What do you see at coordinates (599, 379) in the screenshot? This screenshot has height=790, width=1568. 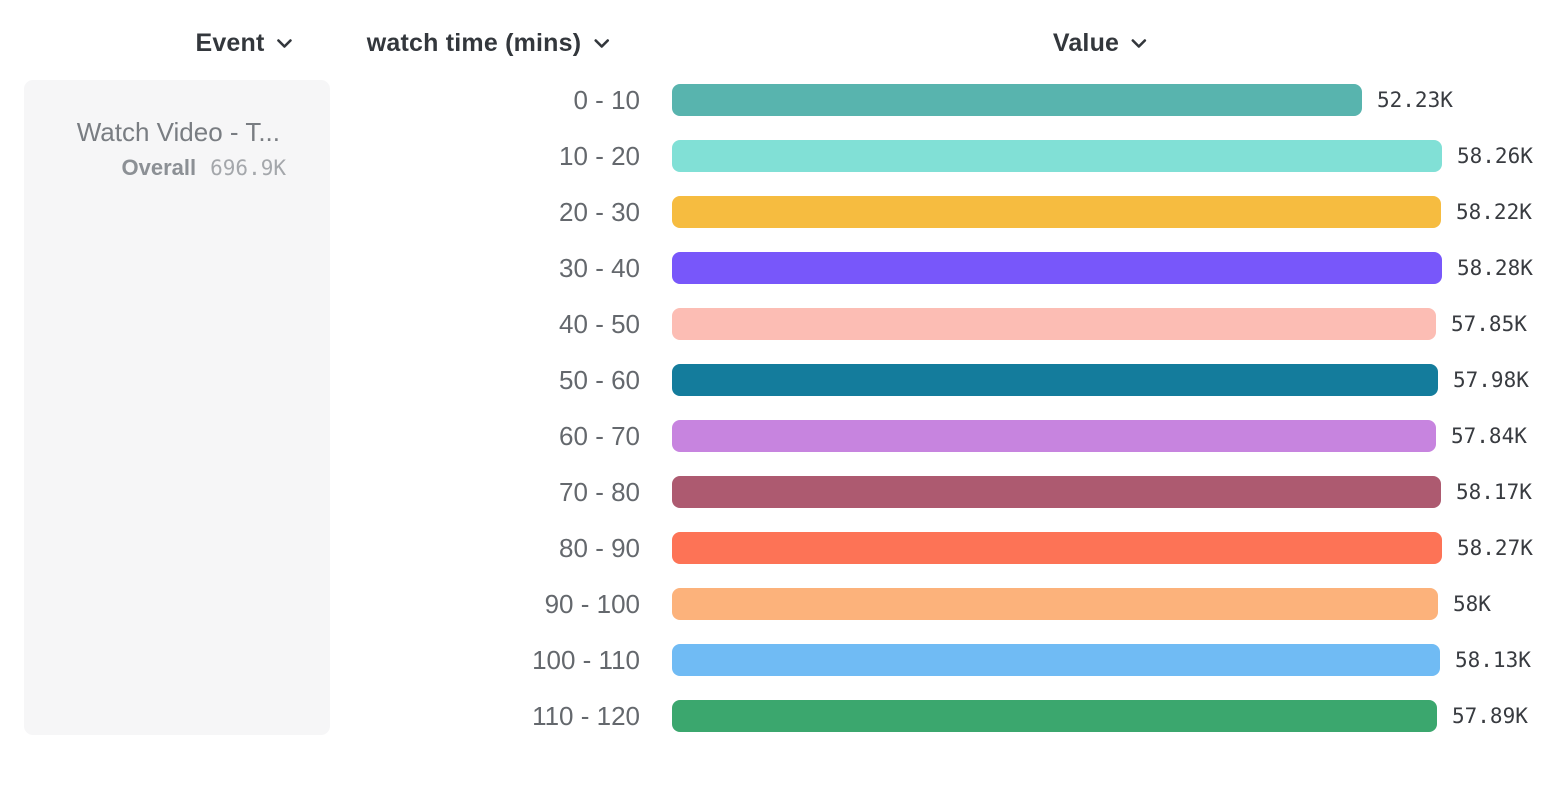 I see `bar-category-label: 50 - 60` at bounding box center [599, 379].